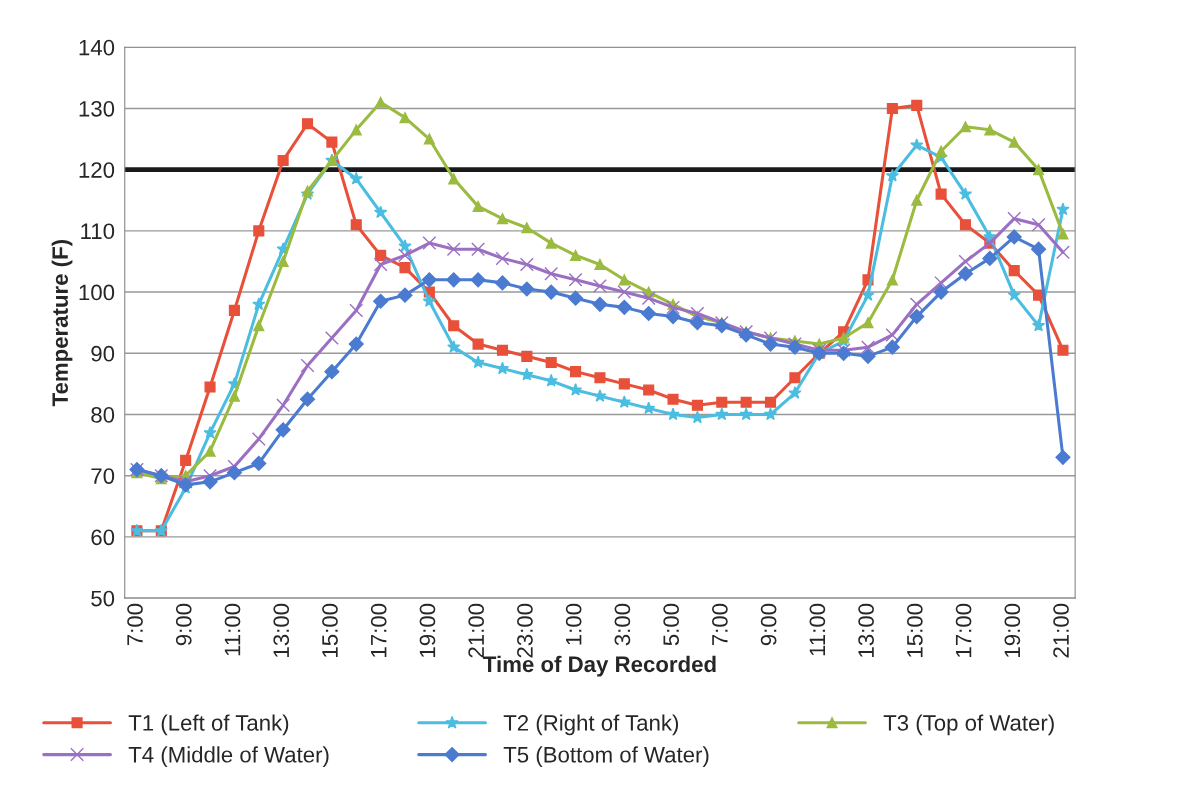 The width and height of the screenshot is (1188, 787). What do you see at coordinates (606, 756) in the screenshot?
I see `legend-label: T5 (Bottom of Water)` at bounding box center [606, 756].